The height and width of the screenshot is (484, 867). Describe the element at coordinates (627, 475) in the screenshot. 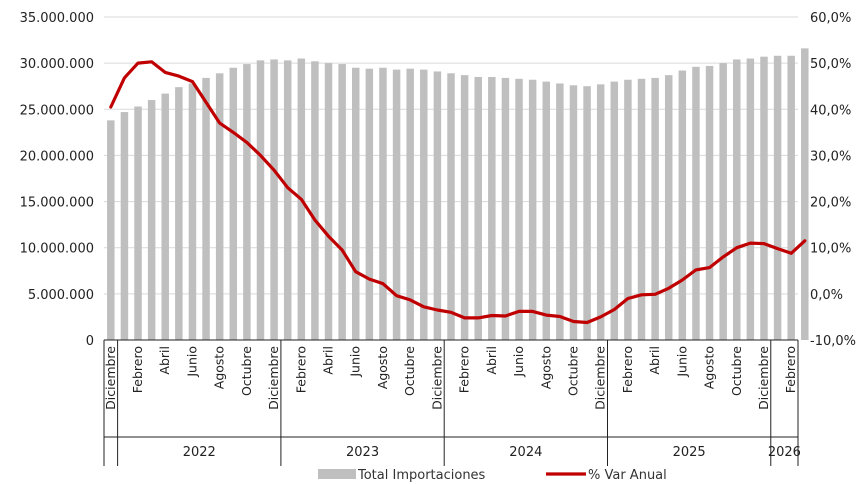

I see `legend-label-line: % Var Anual` at that location.